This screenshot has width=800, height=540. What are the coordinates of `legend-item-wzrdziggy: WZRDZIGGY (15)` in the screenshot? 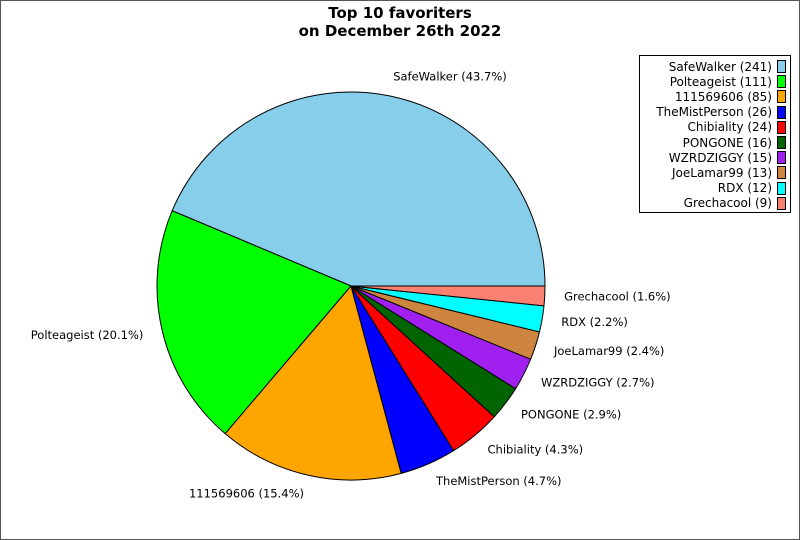 It's located at (715, 157).